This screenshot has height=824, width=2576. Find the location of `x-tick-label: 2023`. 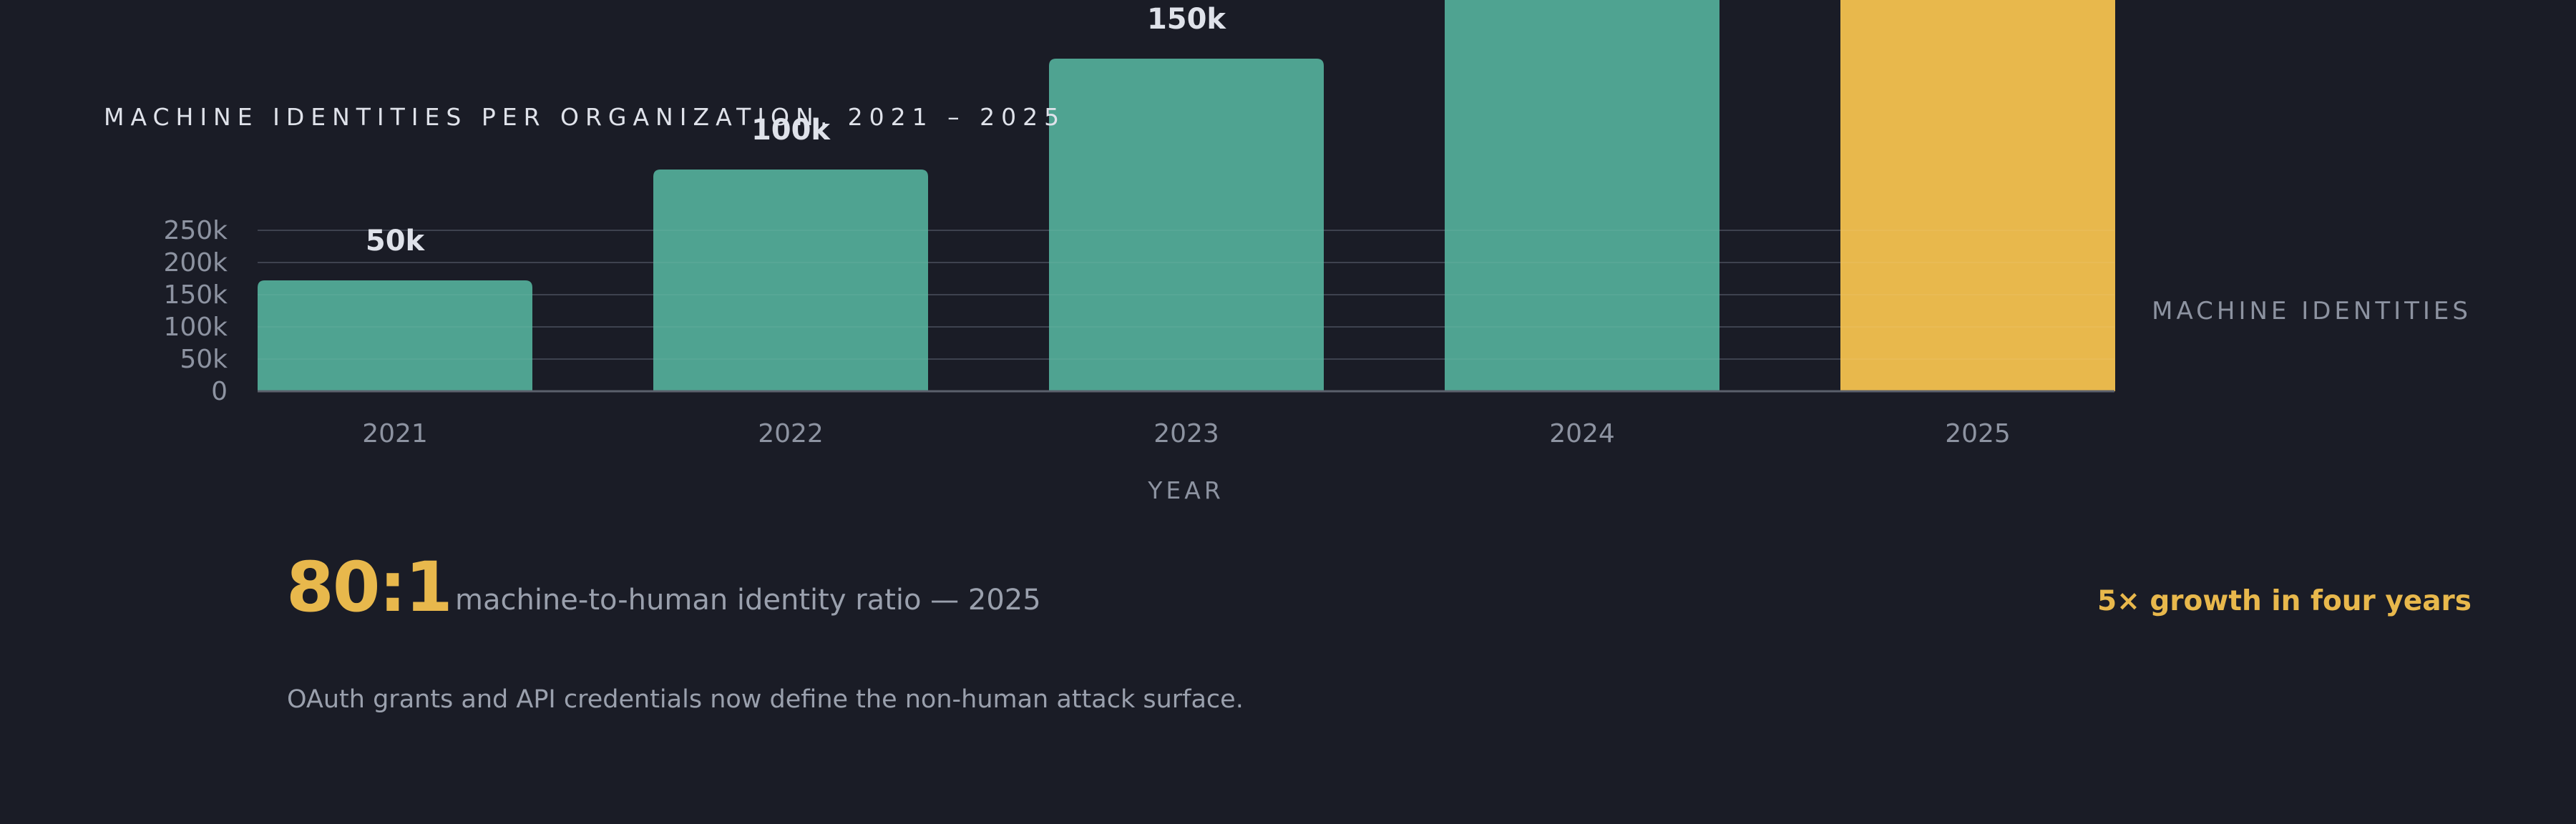

x-tick-label: 2023 is located at coordinates (1186, 433).